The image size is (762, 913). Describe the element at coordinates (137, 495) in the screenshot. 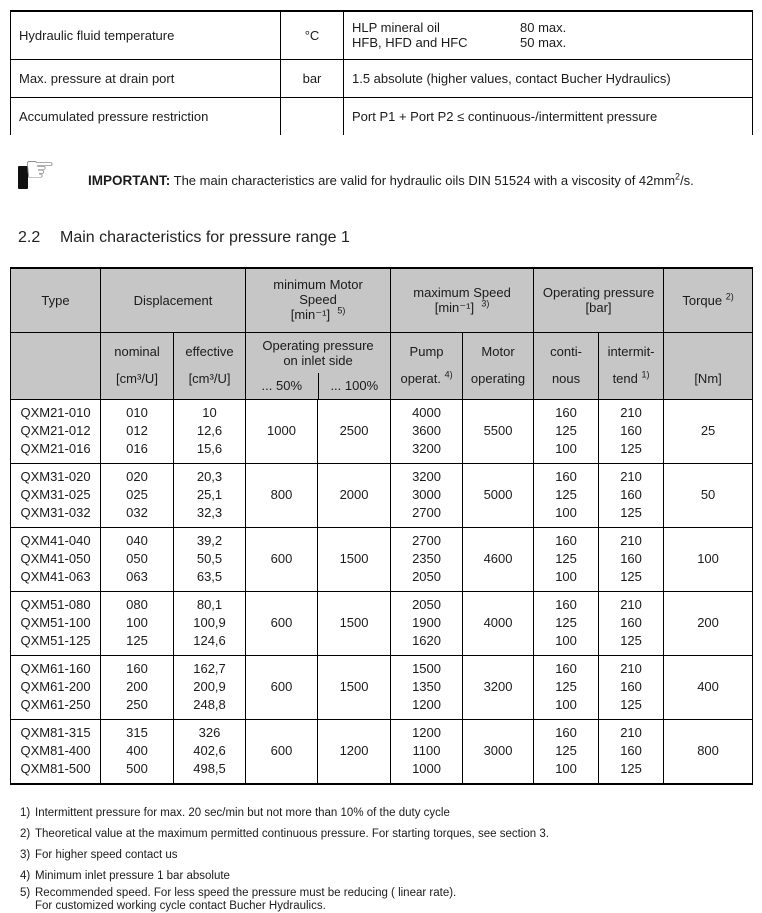

I see `cell-nominal: 020 025 032` at that location.